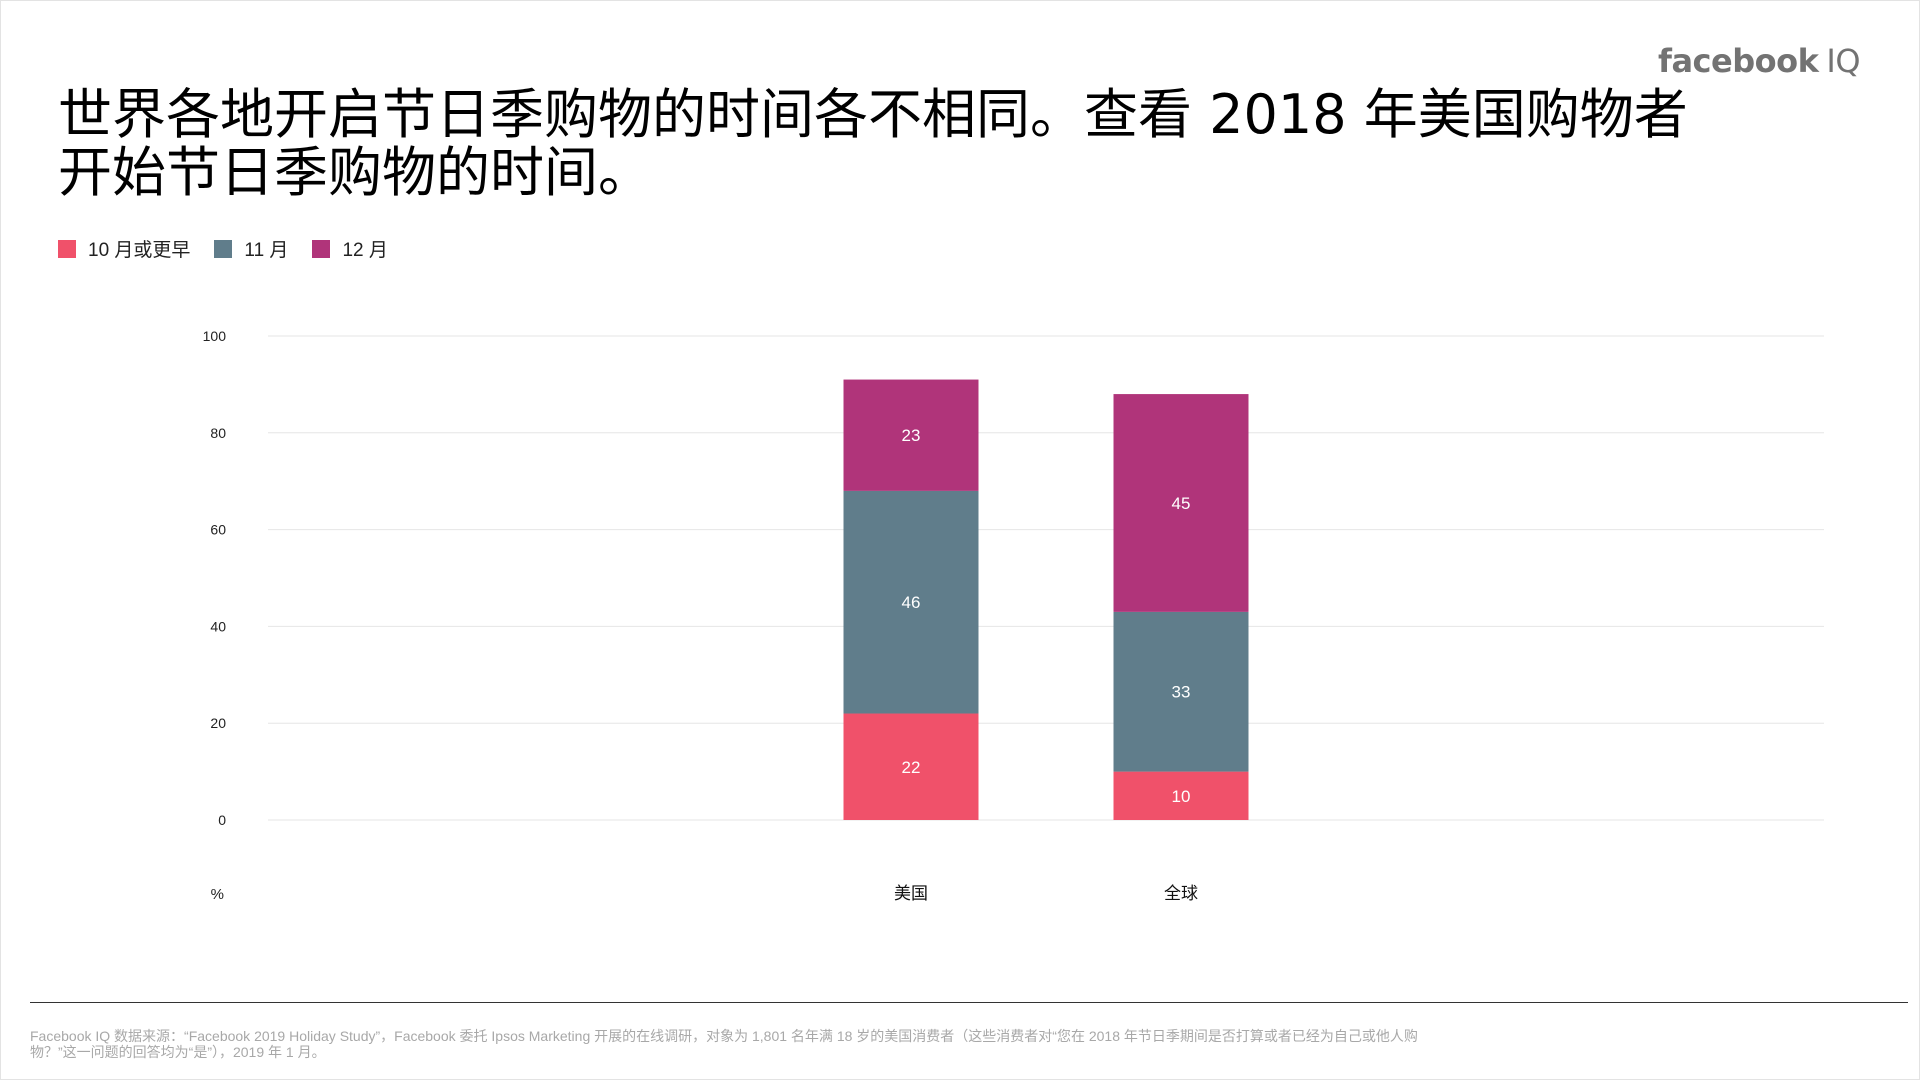 Image resolution: width=1920 pixels, height=1080 pixels. I want to click on legend-item-november: 11 月, so click(251, 248).